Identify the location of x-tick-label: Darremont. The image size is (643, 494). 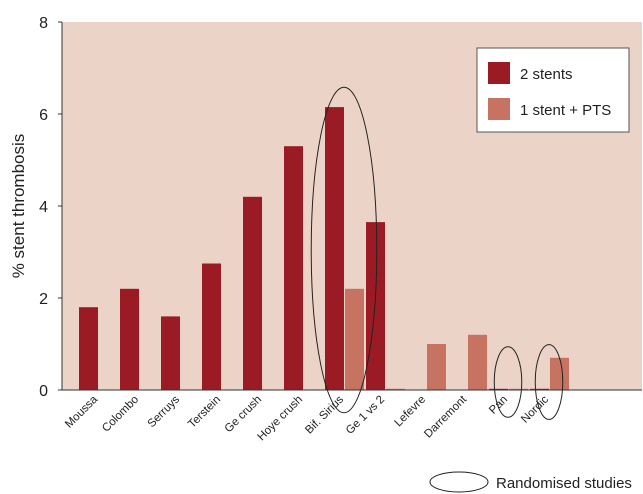
(445, 416).